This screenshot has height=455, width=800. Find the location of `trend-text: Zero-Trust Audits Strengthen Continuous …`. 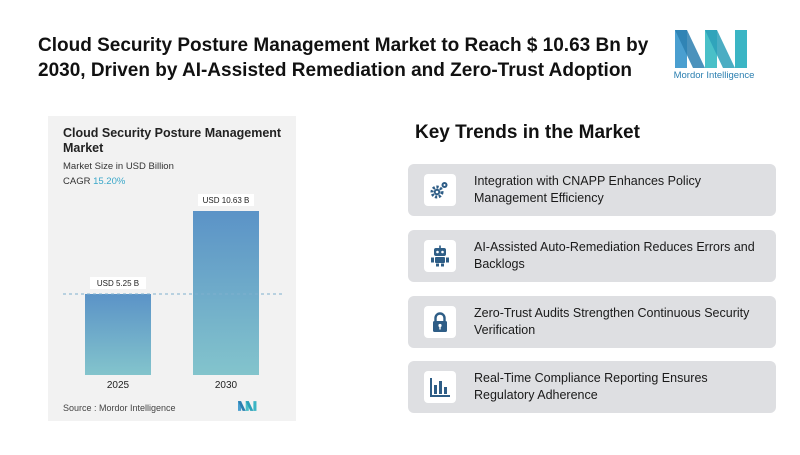

trend-text: Zero-Trust Audits Strengthen Continuous … is located at coordinates (612, 321).